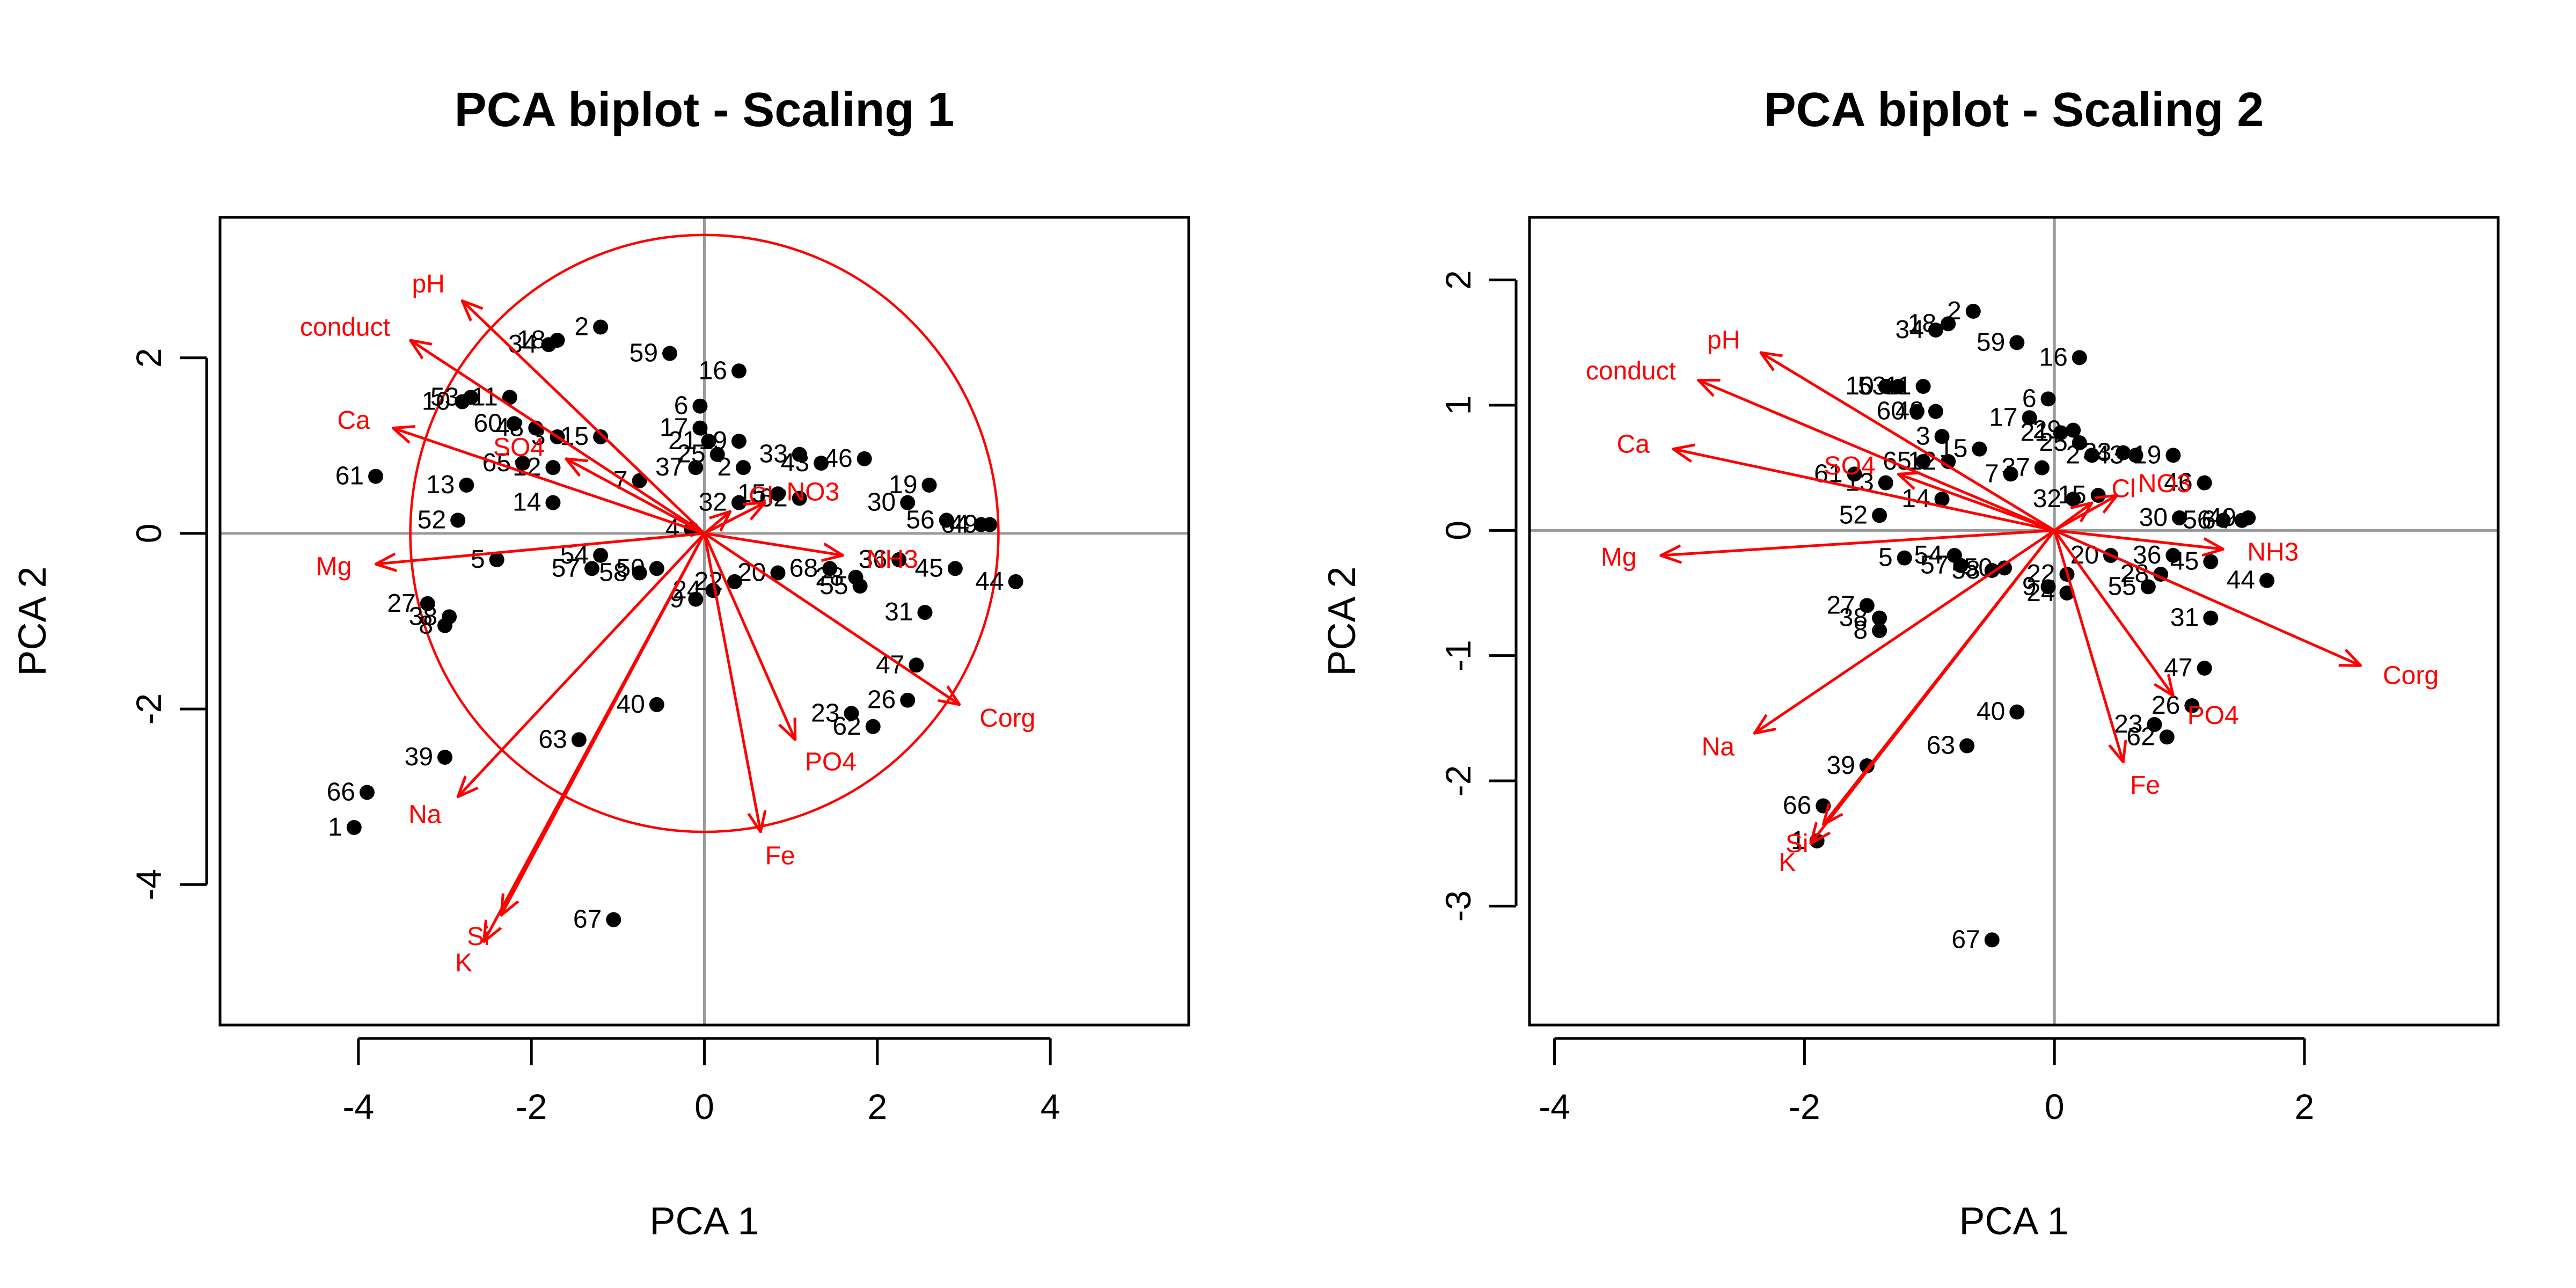  What do you see at coordinates (1797, 806) in the screenshot?
I see `site-label: 66` at bounding box center [1797, 806].